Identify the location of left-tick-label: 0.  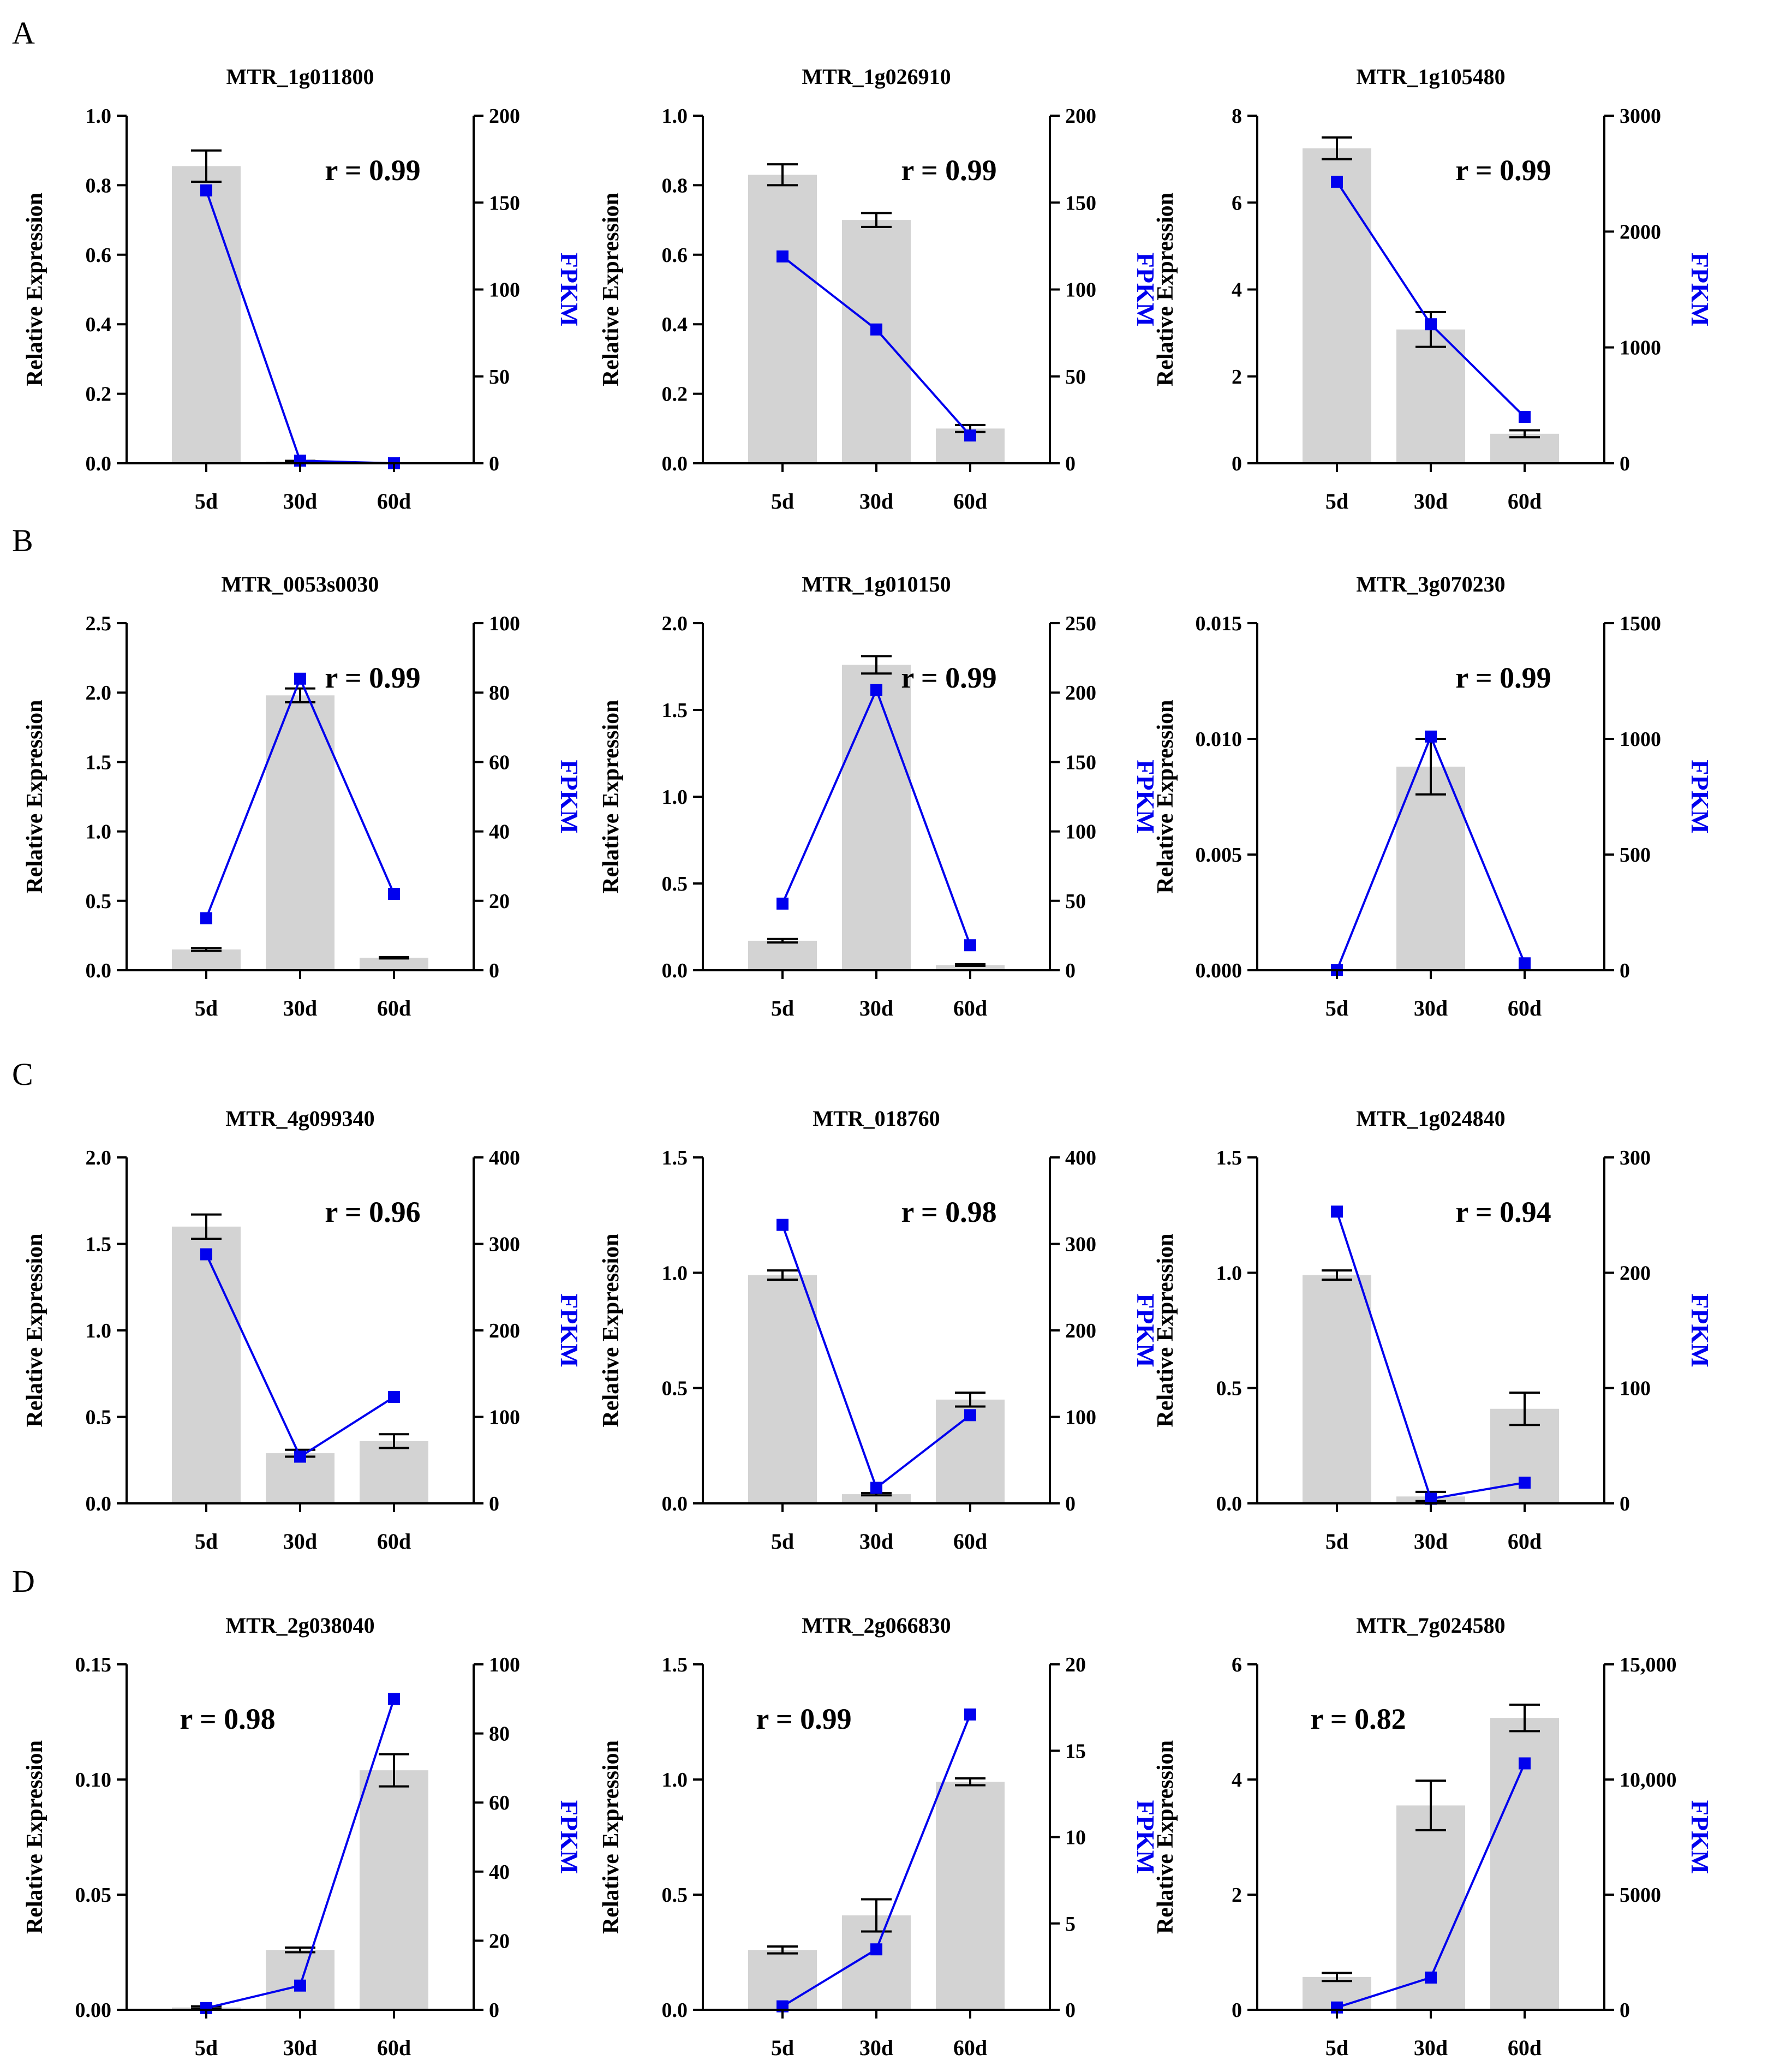
(1237, 464).